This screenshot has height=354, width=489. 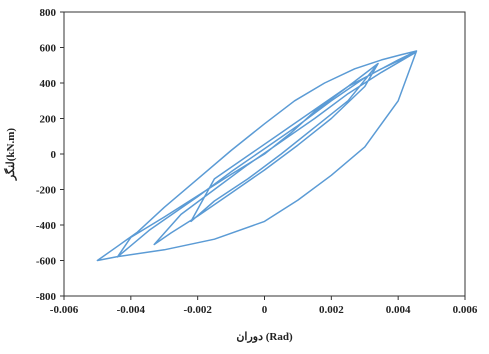 What do you see at coordinates (54, 155) in the screenshot?
I see `y-tick-label: 0` at bounding box center [54, 155].